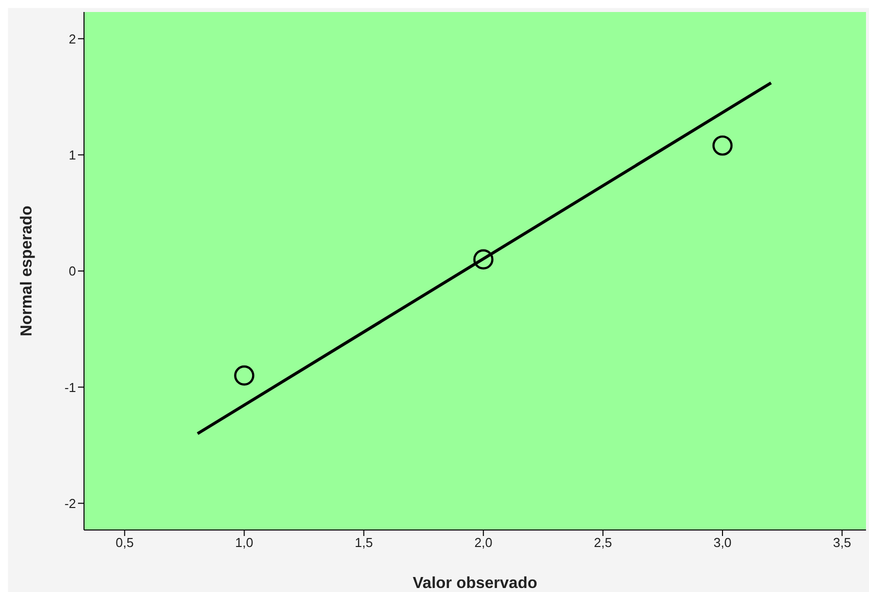 The image size is (869, 592). What do you see at coordinates (27, 270) in the screenshot?
I see `y-axis-title: Normal esperado` at bounding box center [27, 270].